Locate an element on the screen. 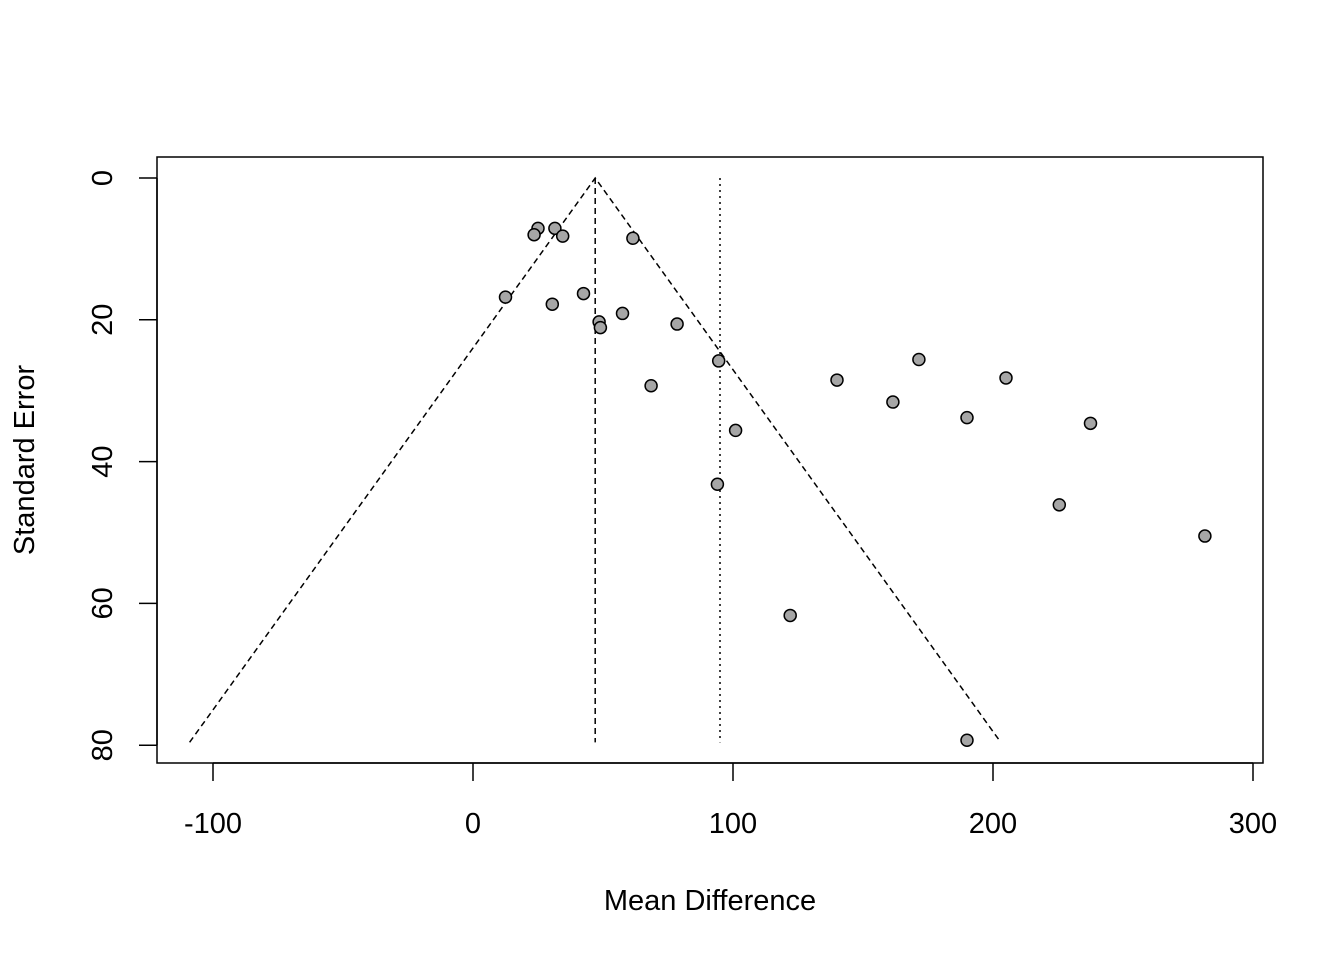 This screenshot has height=960, width=1344. x-axis-label: Mean Difference is located at coordinates (710, 901).